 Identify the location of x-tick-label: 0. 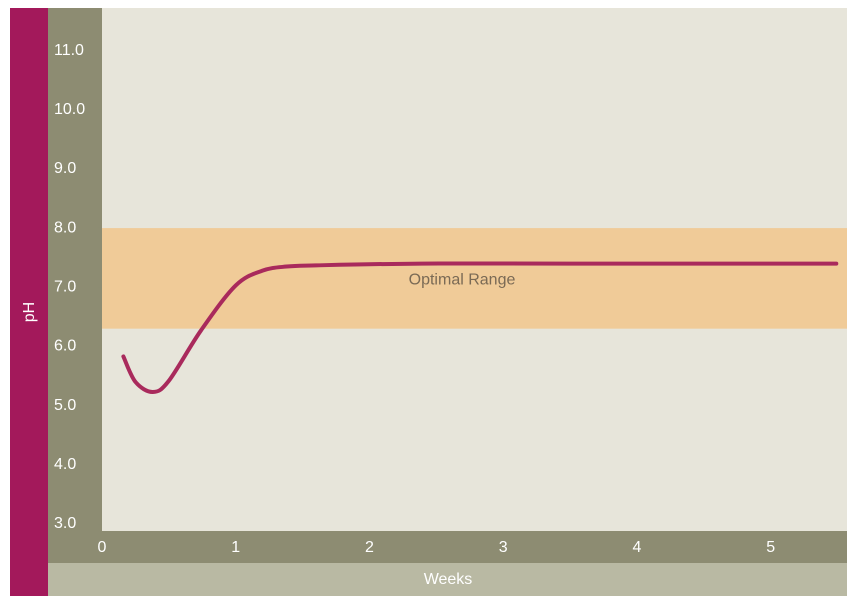
(102, 547).